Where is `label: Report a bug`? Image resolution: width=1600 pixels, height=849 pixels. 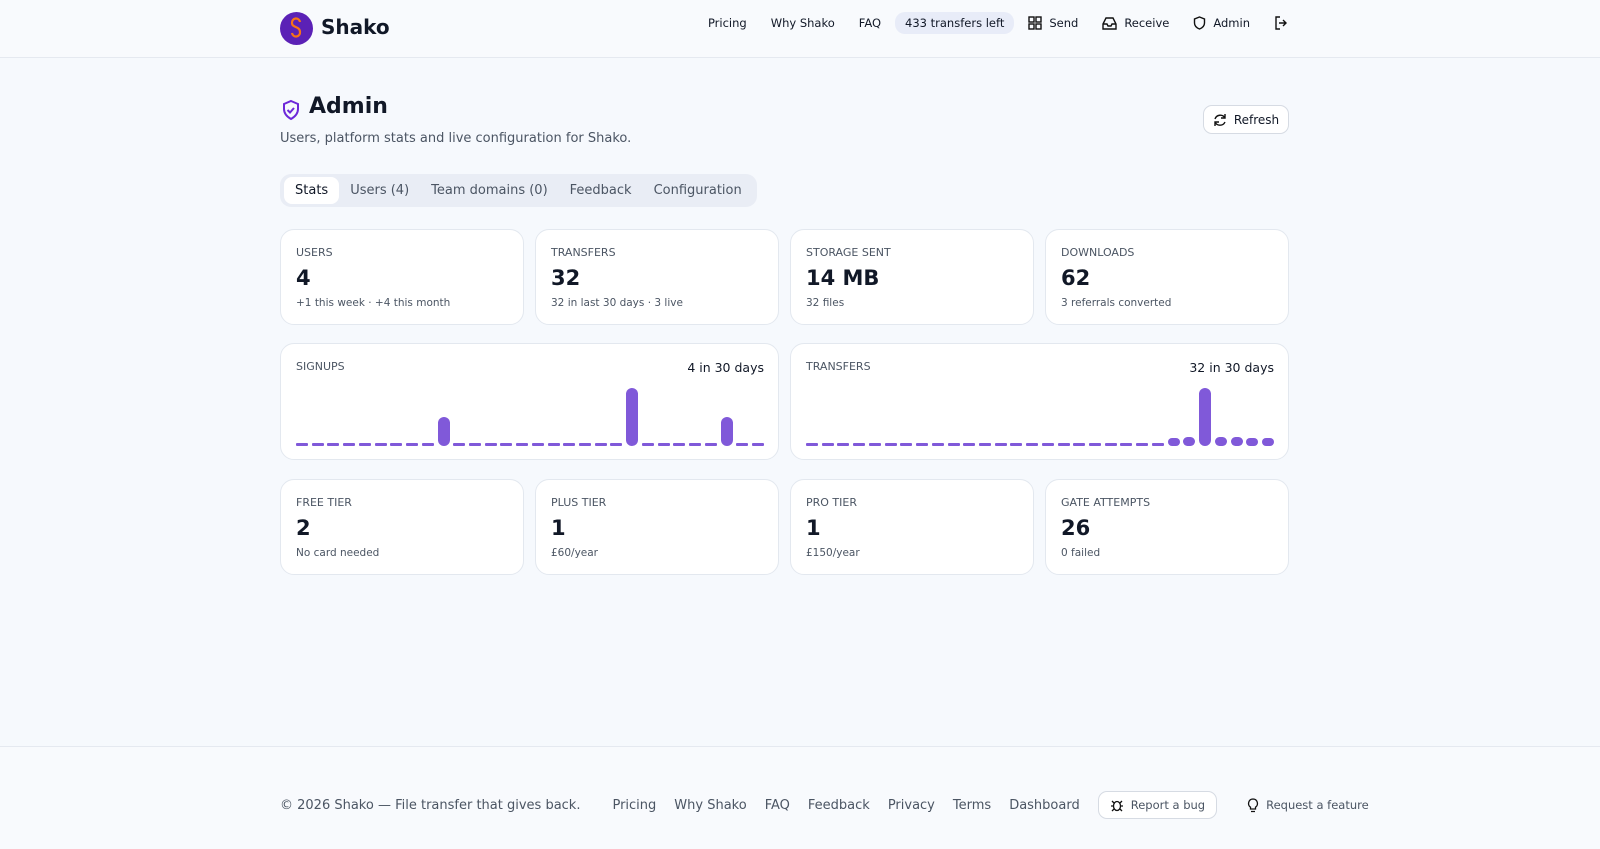 label: Report a bug is located at coordinates (1168, 805).